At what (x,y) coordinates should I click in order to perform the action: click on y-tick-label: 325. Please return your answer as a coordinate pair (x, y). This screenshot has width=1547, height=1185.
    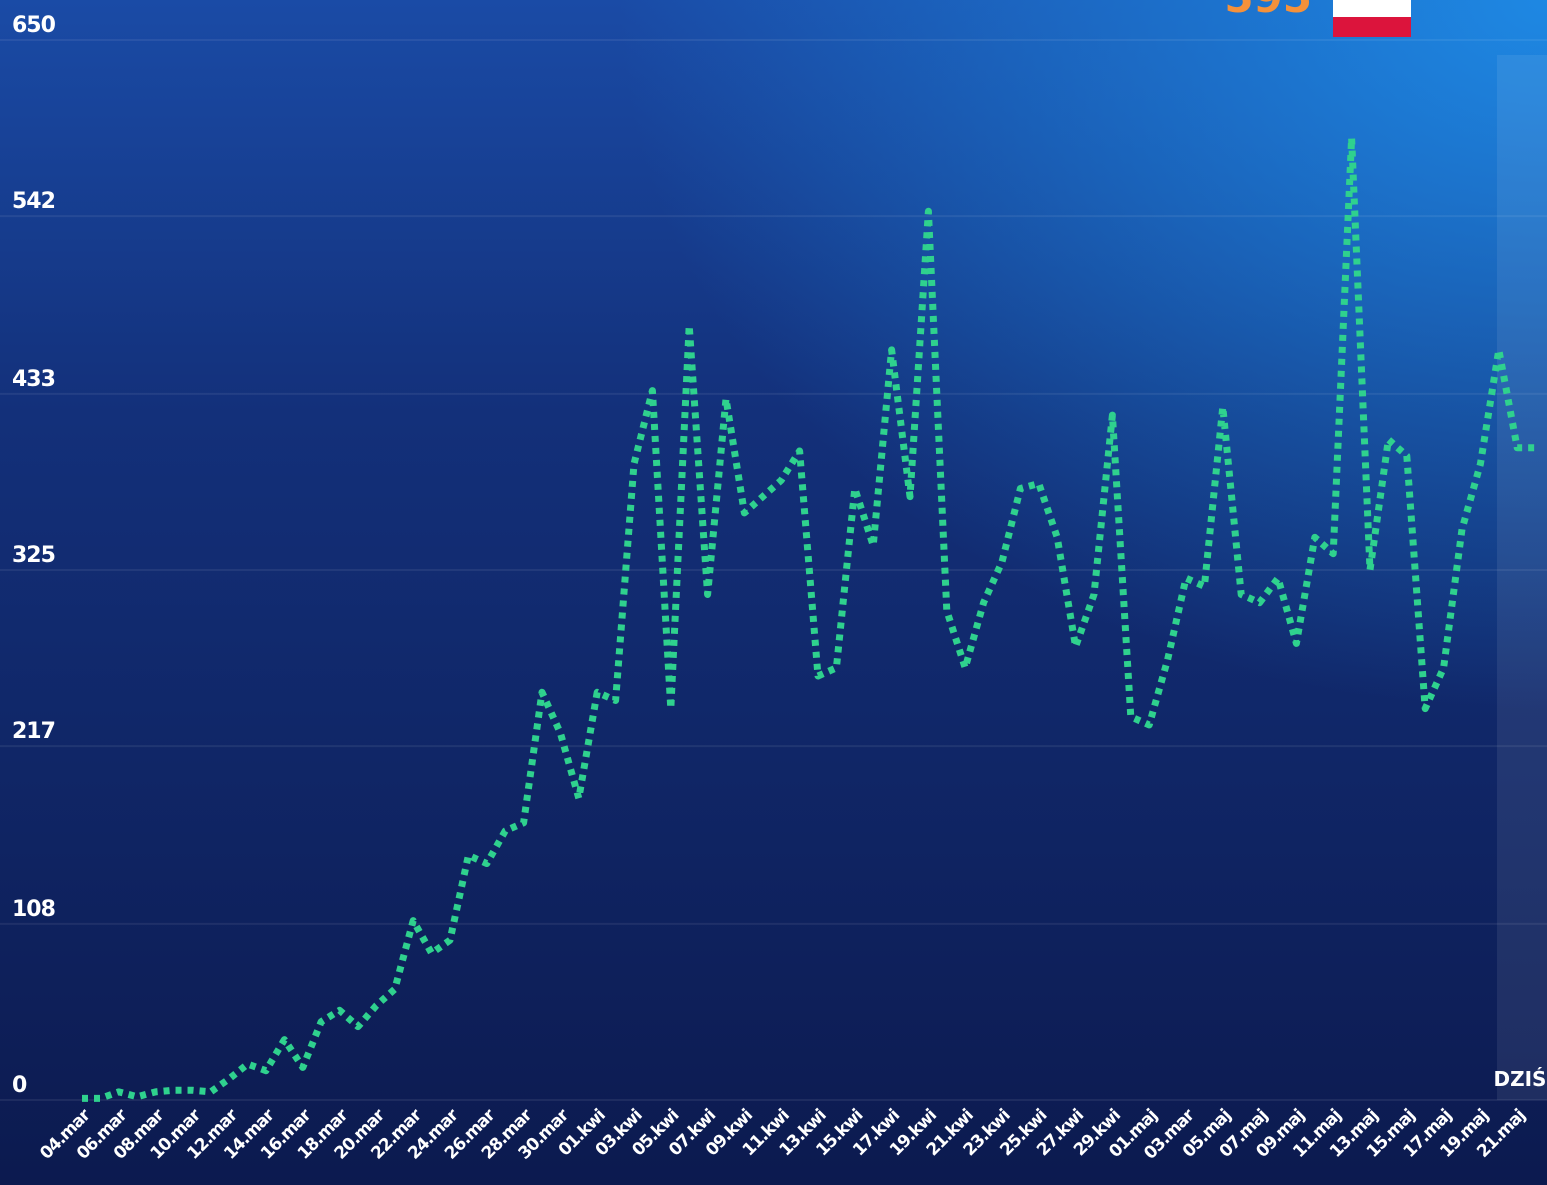
    Looking at the image, I should click on (33, 555).